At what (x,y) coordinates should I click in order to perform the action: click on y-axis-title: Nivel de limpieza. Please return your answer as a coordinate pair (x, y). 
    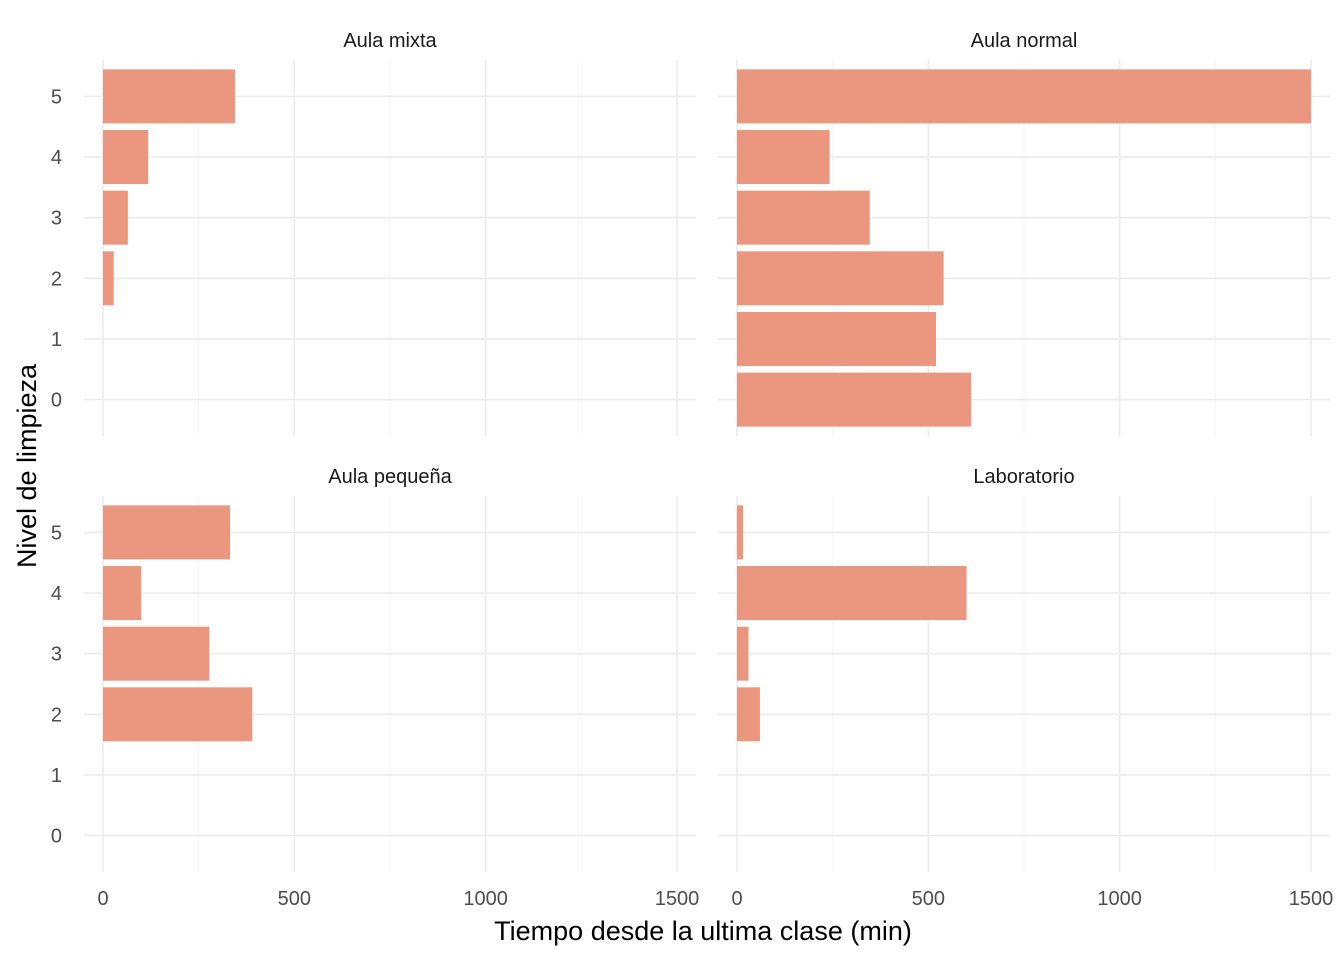
    Looking at the image, I should click on (27, 465).